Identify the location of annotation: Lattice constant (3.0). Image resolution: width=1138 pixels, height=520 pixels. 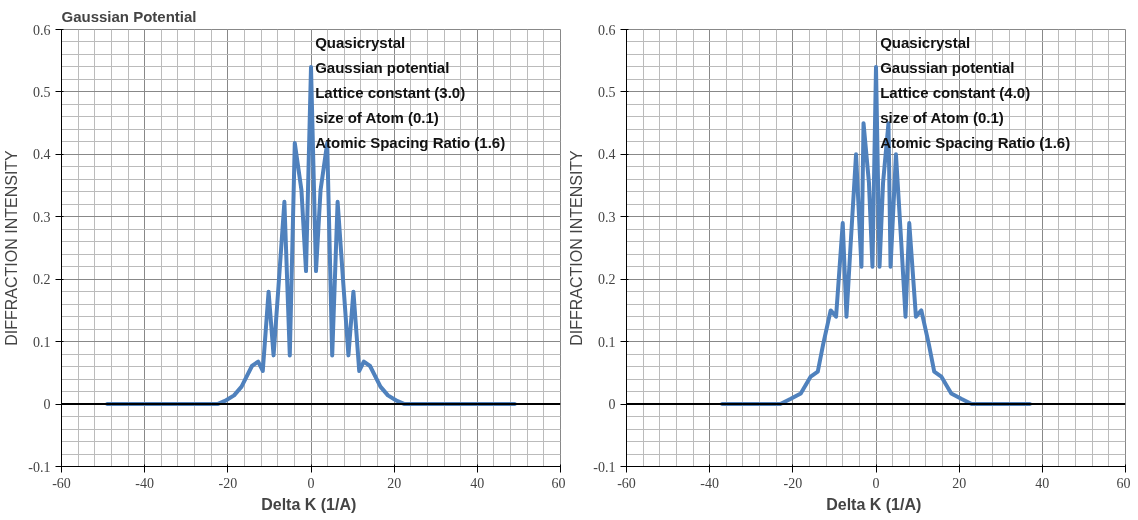
(390, 92).